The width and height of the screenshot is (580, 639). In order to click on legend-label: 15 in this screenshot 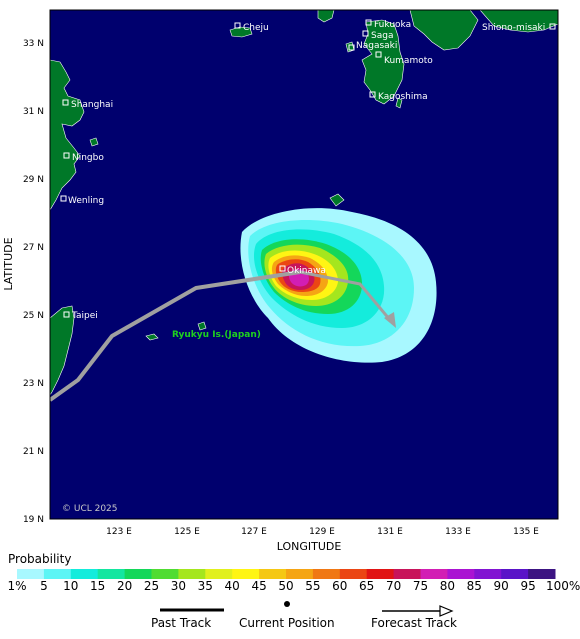, I will do `click(98, 586)`.